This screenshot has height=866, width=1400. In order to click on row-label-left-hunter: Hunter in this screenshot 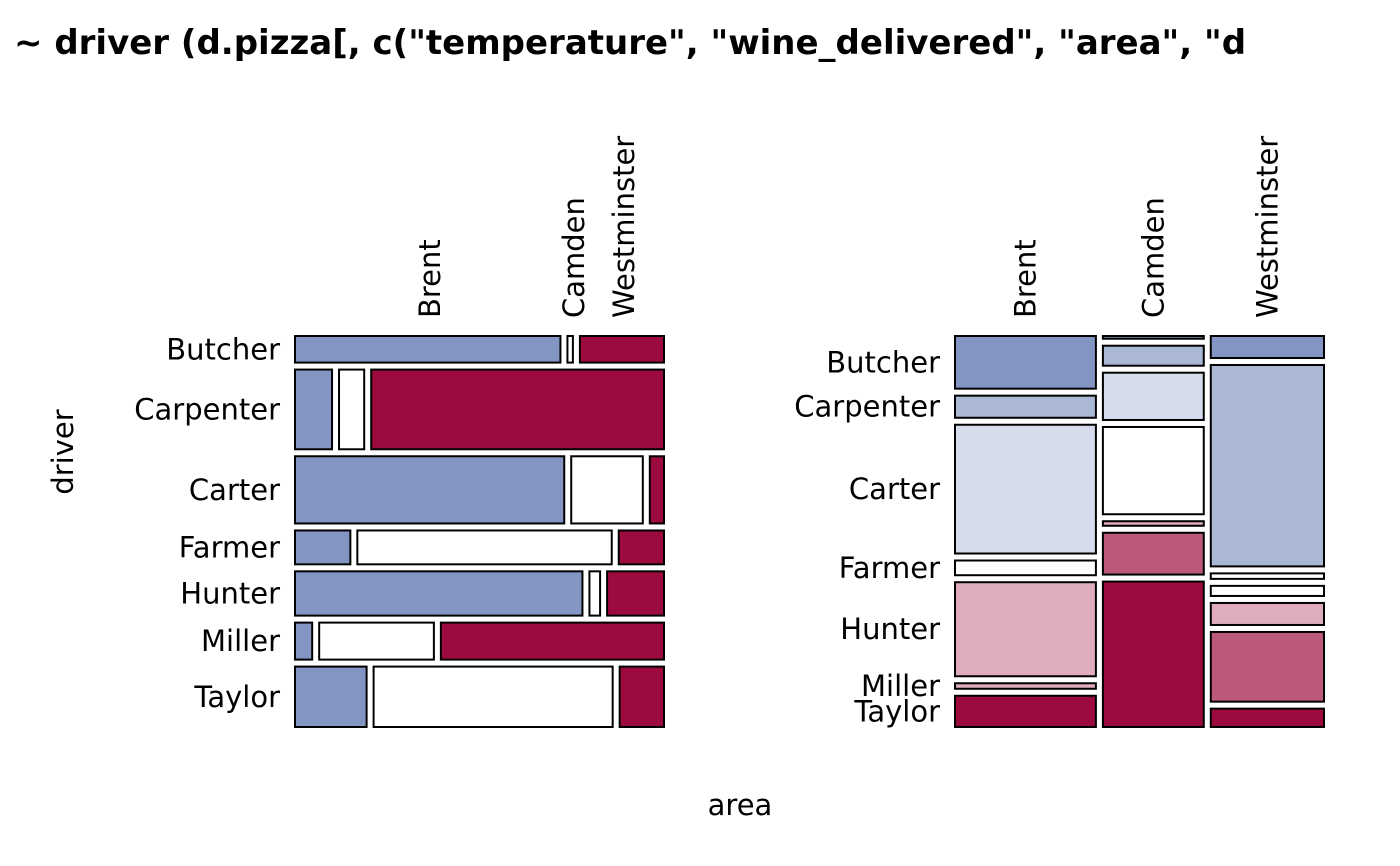, I will do `click(230, 594)`.